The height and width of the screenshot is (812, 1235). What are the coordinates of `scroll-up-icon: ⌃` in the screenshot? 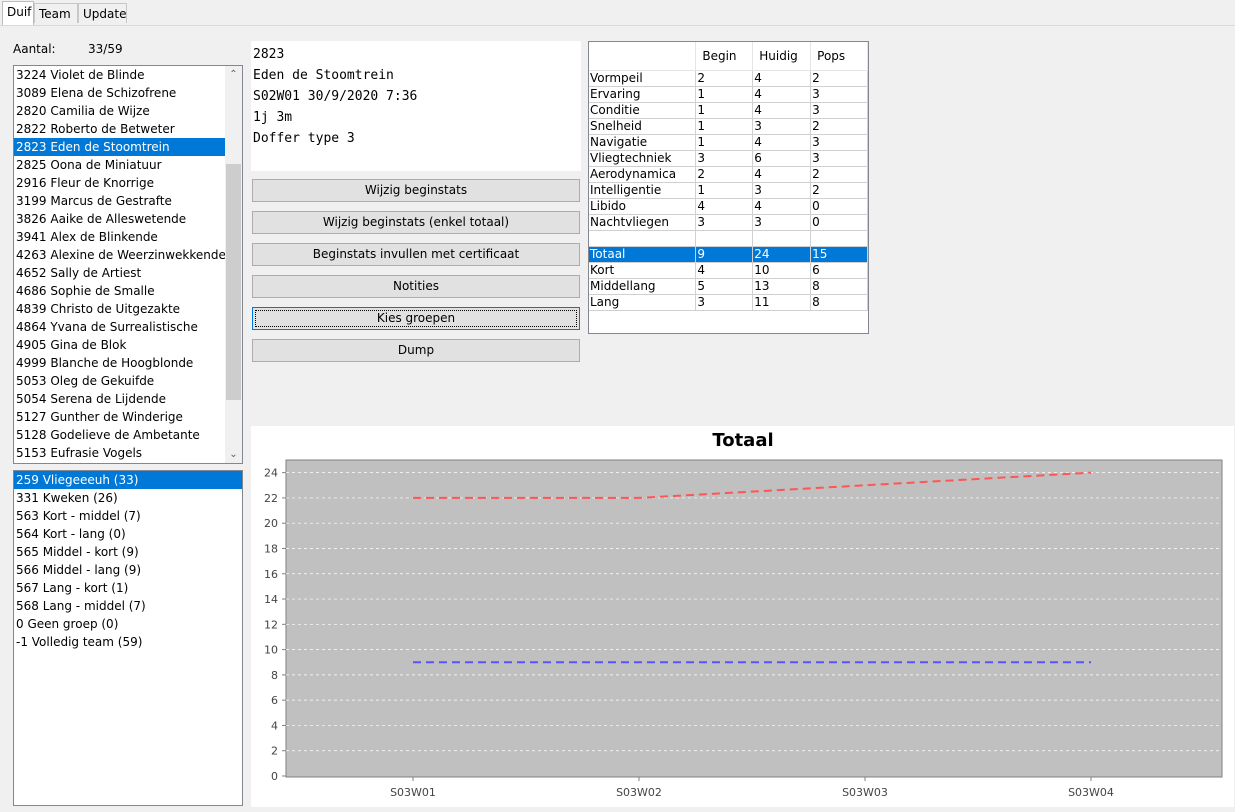 It's located at (233, 74).